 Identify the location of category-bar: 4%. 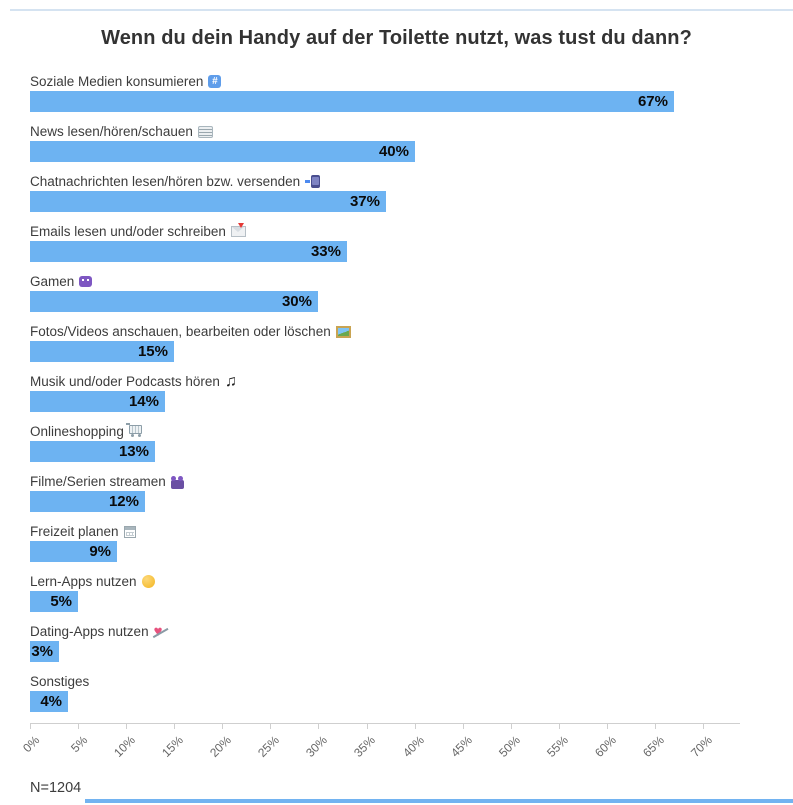
(49, 701).